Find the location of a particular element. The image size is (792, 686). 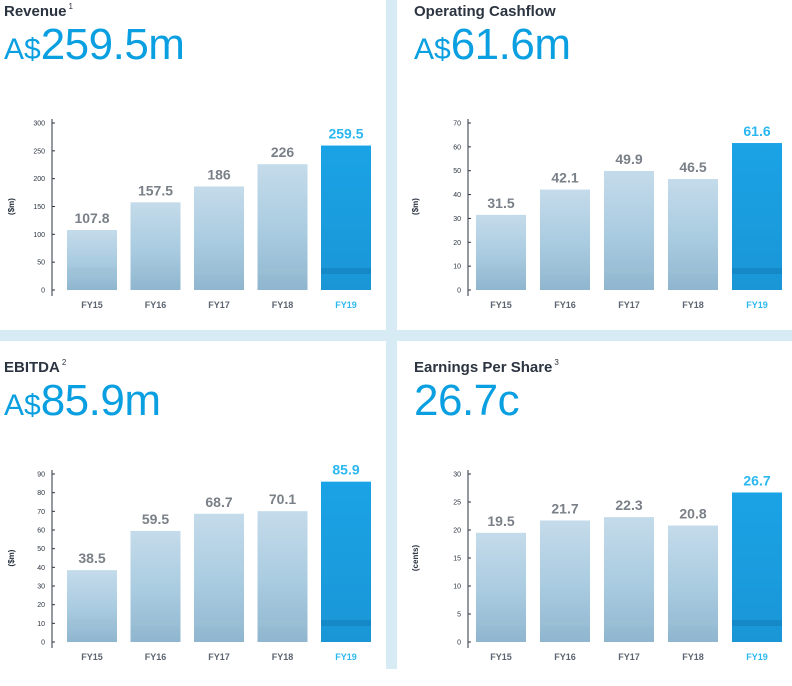

panel-title-text: Revenue is located at coordinates (35, 11).